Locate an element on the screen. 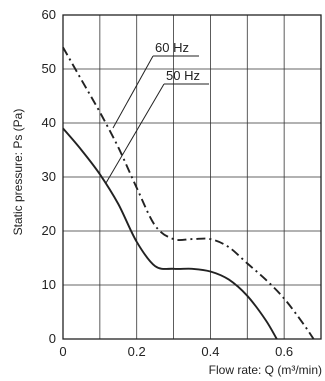 The width and height of the screenshot is (325, 381). legend-annotations: 60 Hz 50 Hz is located at coordinates (157, 112).